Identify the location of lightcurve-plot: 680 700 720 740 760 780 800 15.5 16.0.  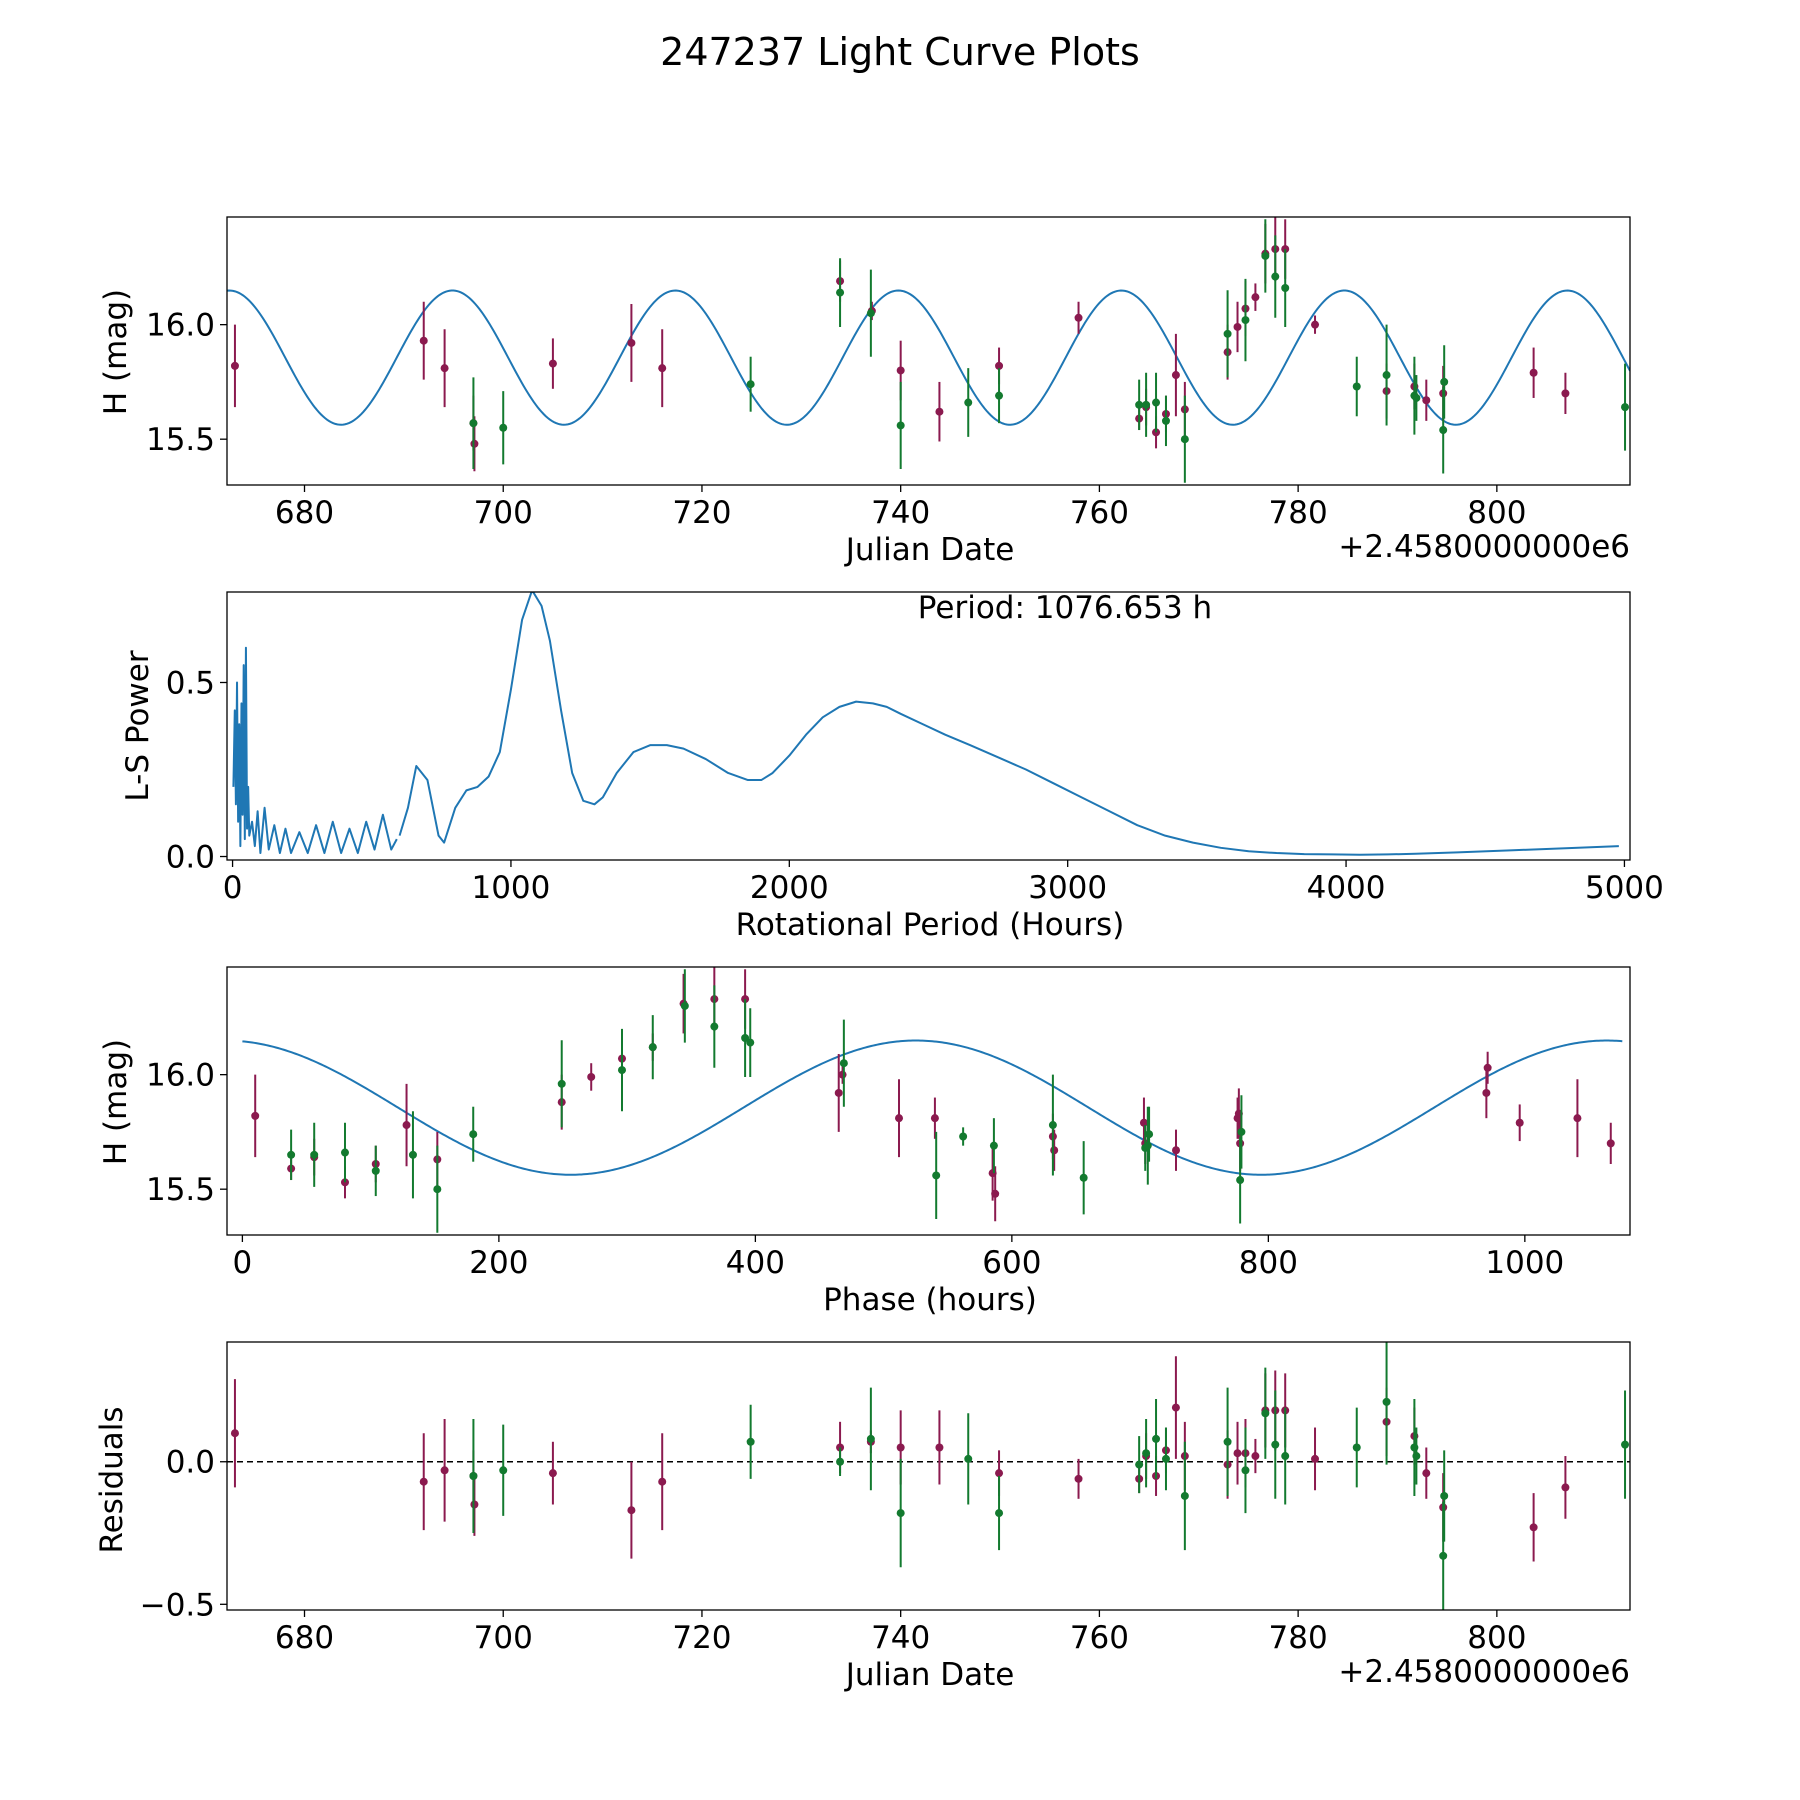
(888, 373).